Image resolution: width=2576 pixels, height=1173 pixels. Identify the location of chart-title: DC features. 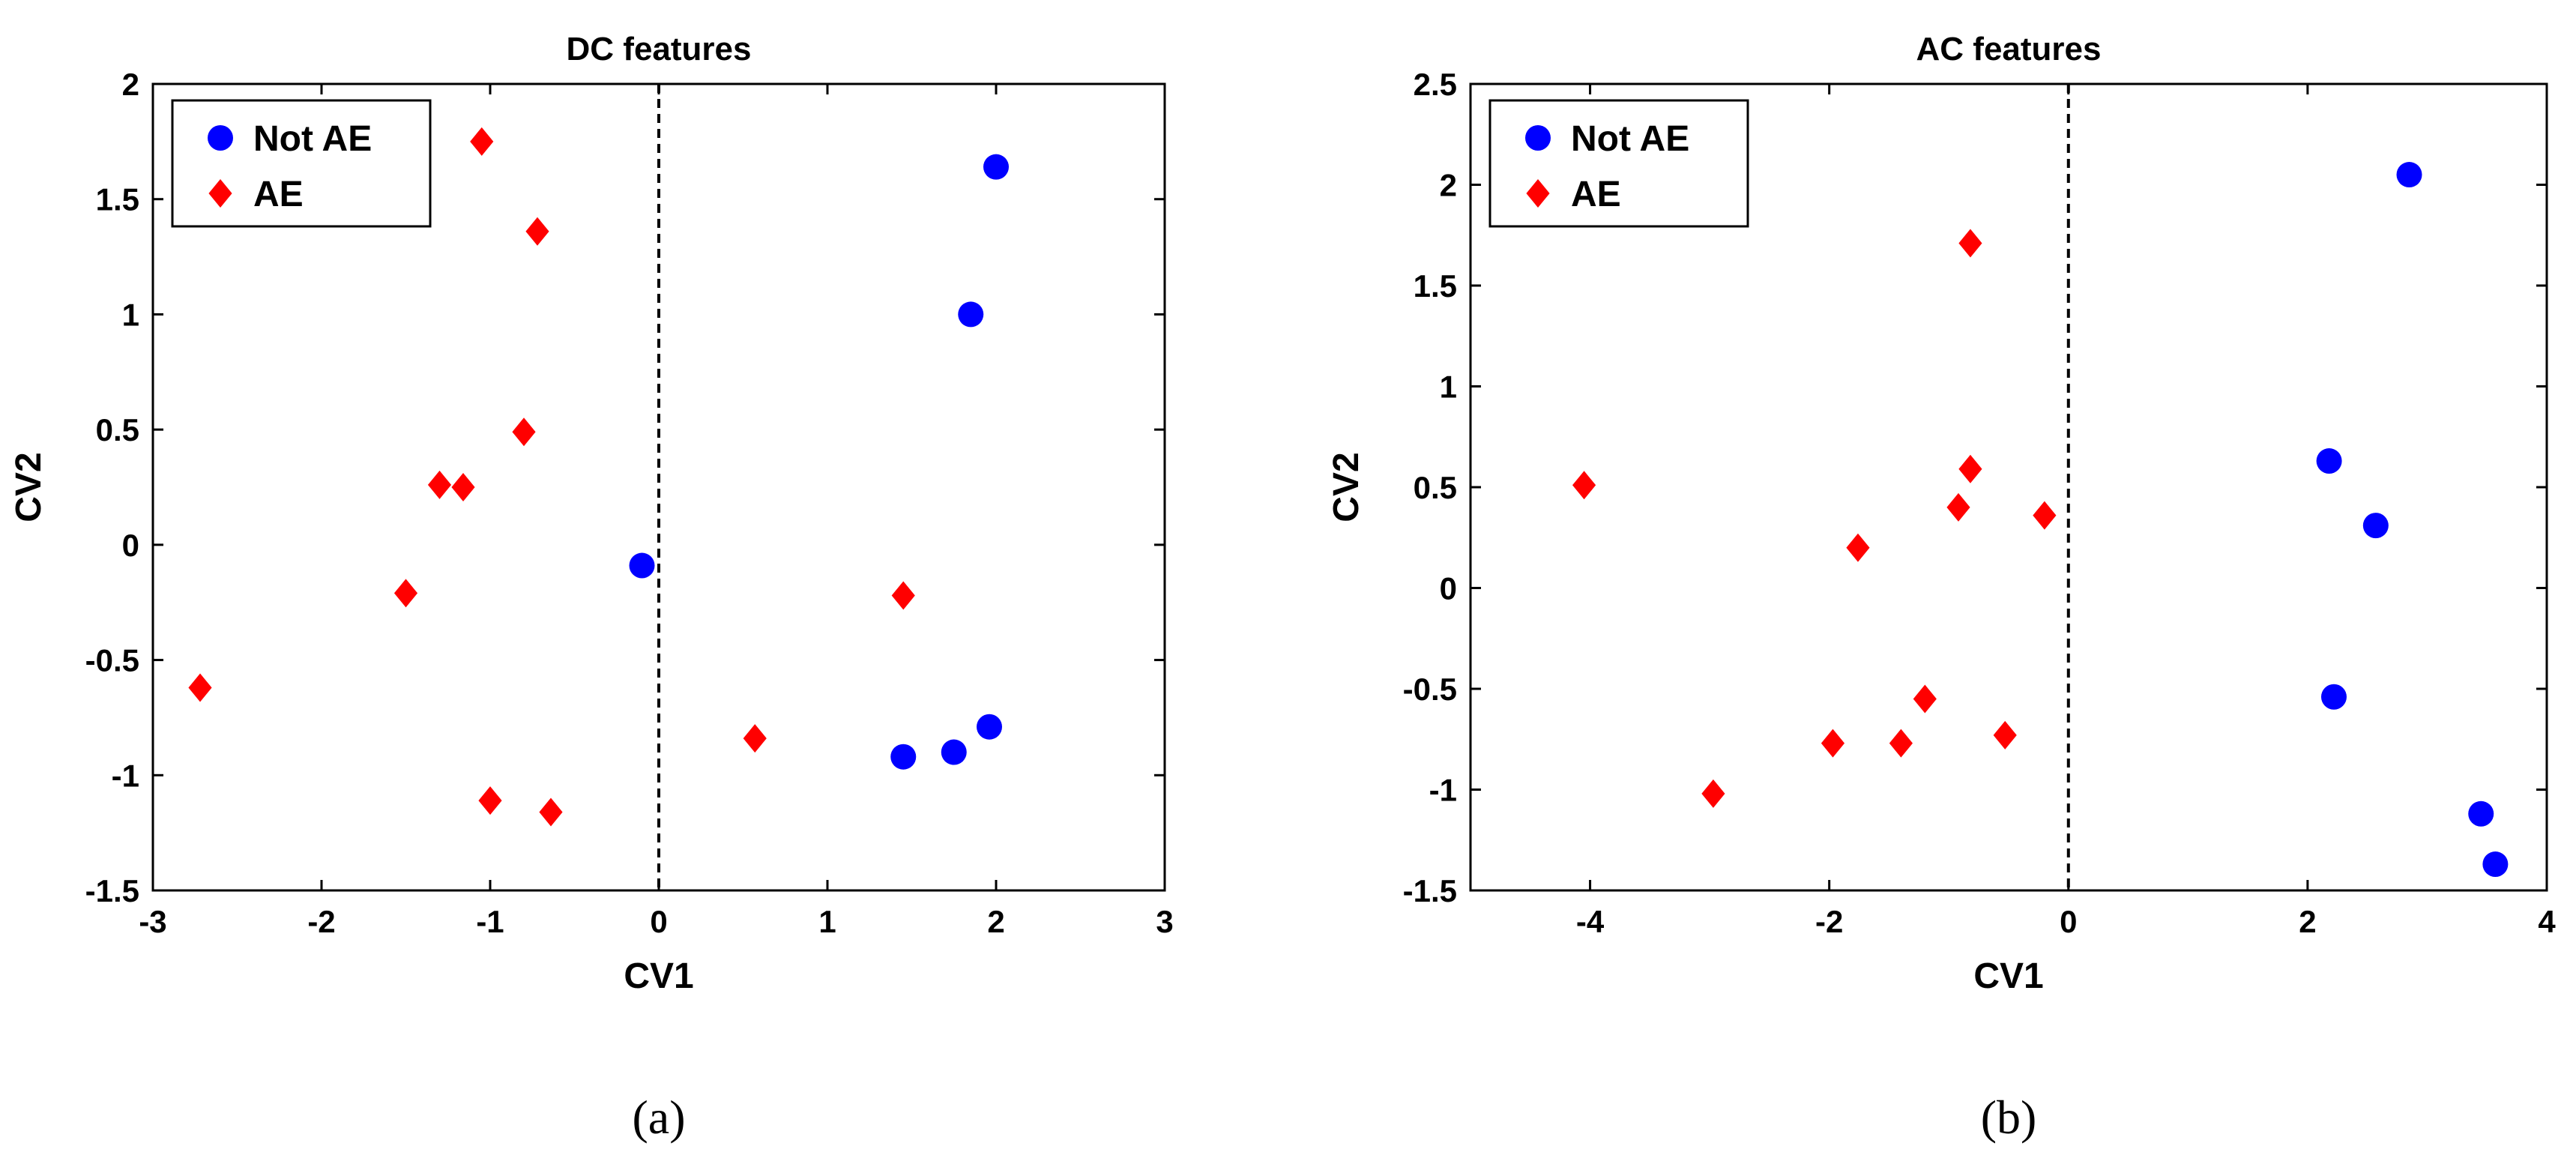
(660, 49).